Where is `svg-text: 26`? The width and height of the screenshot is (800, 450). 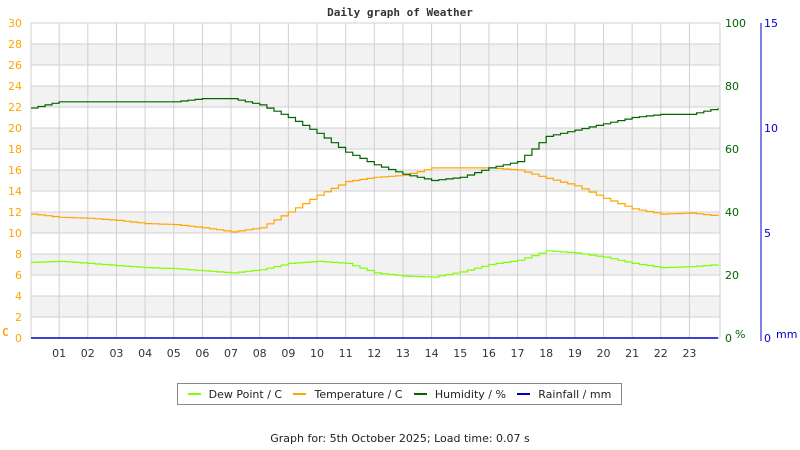 svg-text: 26 is located at coordinates (15, 65).